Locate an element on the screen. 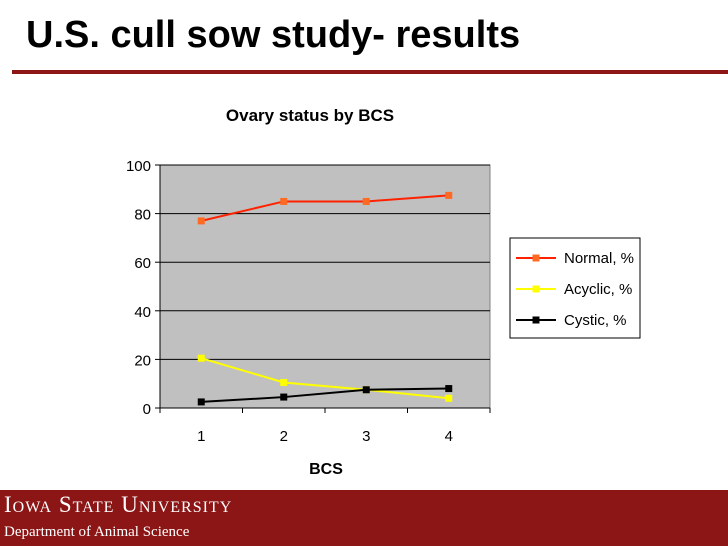  university-name: Iowa State University is located at coordinates (118, 504).